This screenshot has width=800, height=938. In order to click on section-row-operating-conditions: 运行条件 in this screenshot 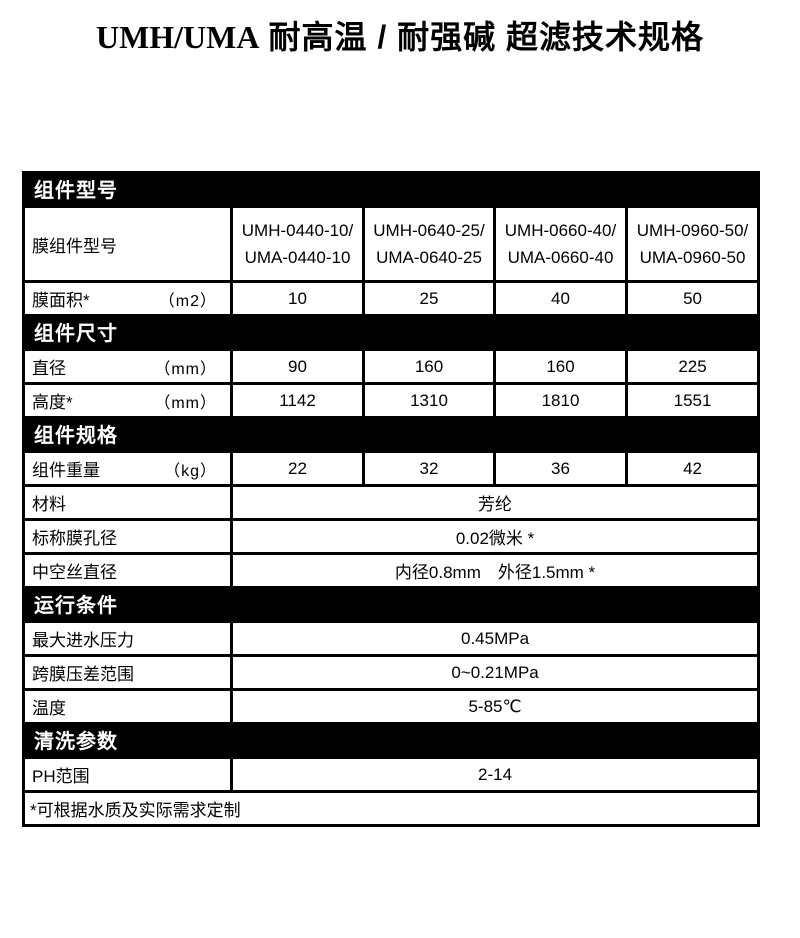, I will do `click(391, 604)`.